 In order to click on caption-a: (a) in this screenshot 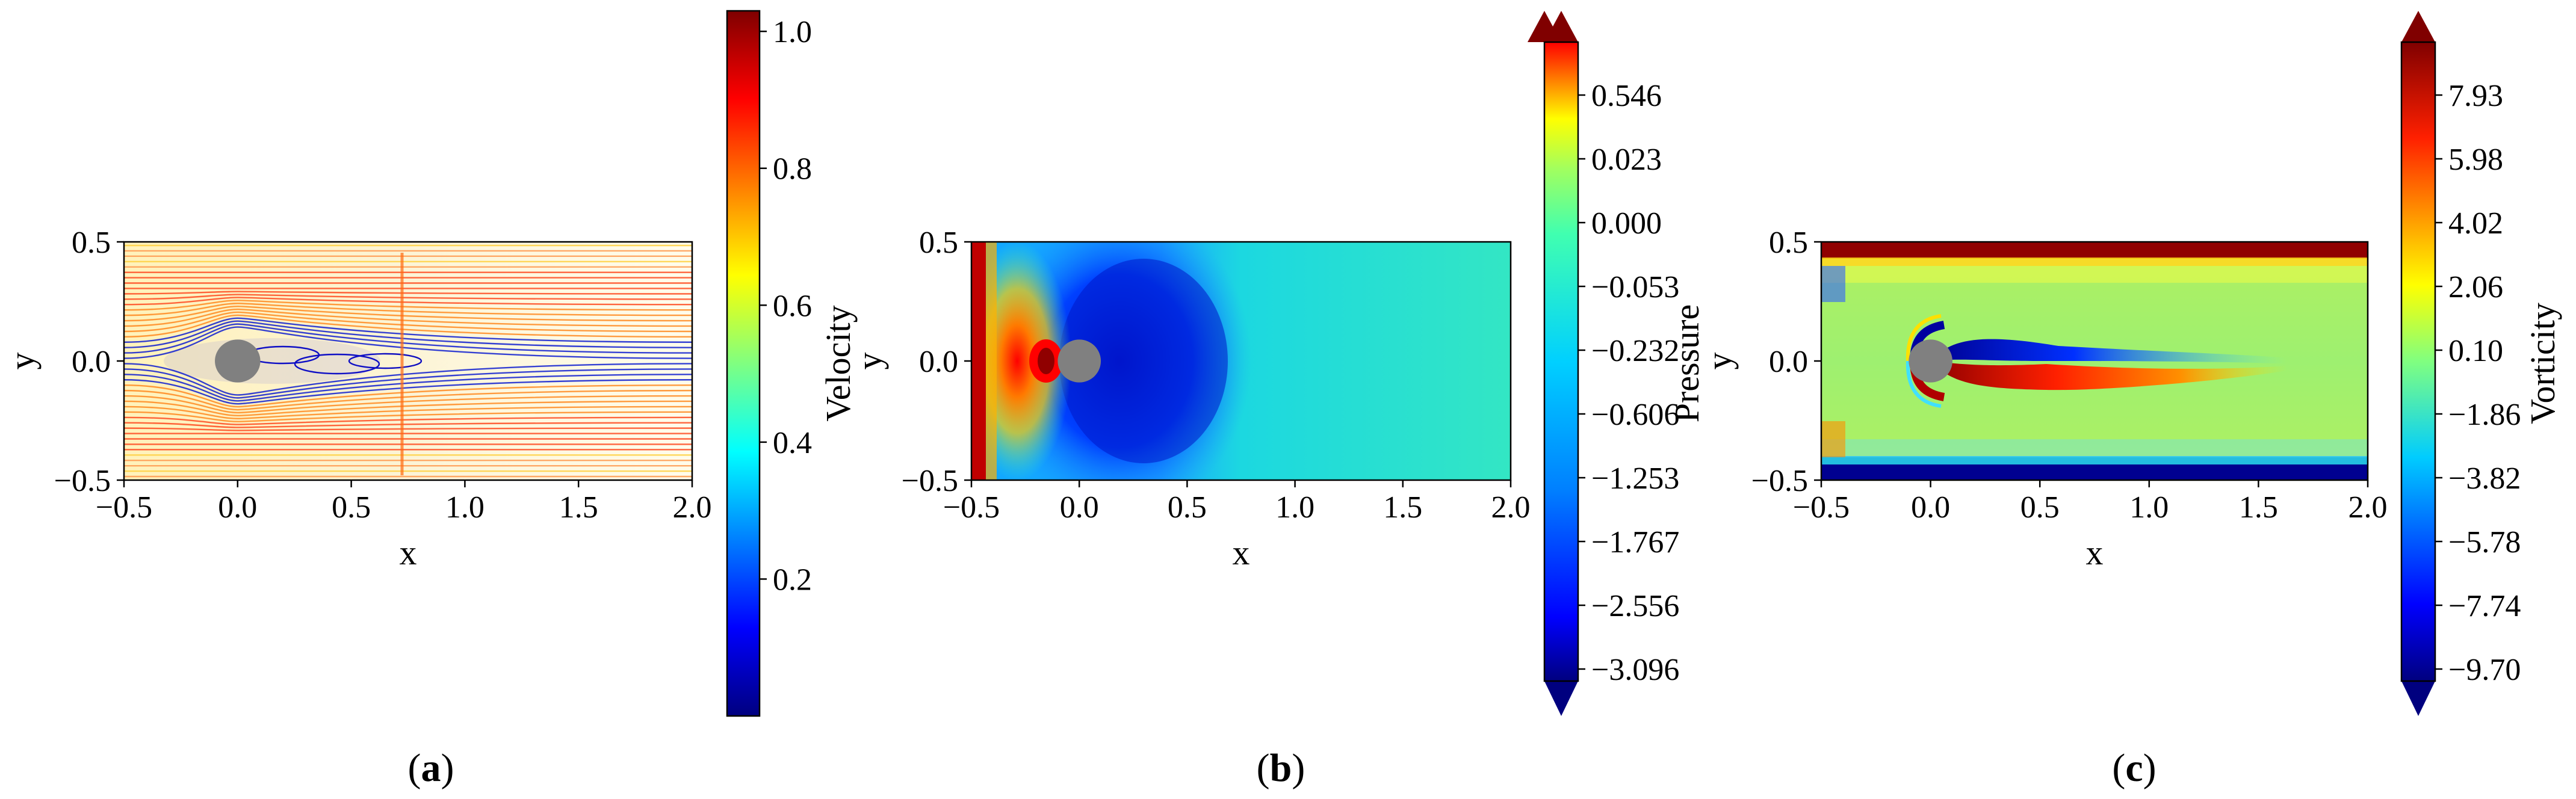, I will do `click(431, 768)`.